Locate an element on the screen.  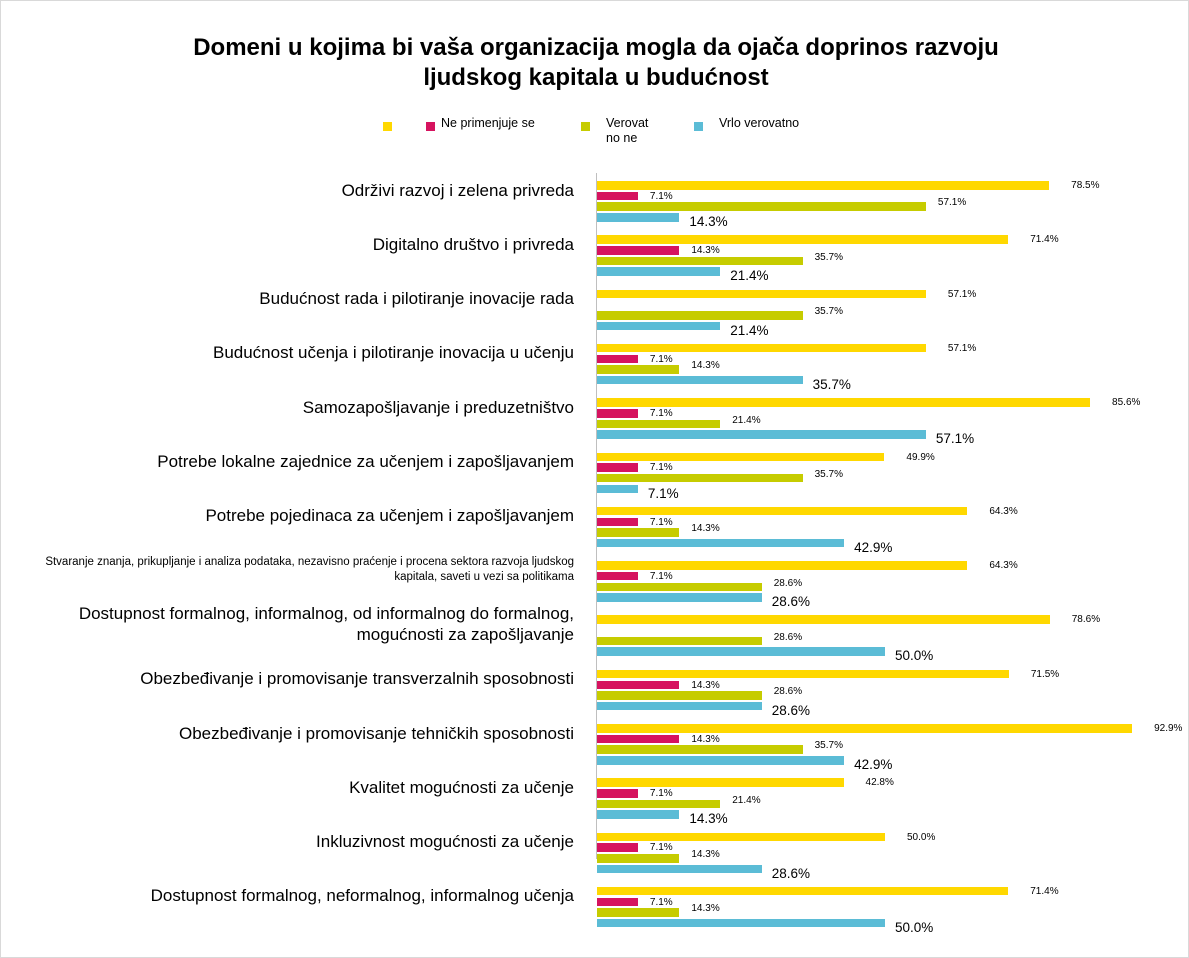
category-label: Samozapošljavanje i preduzetništvo is located at coordinates (438, 407).